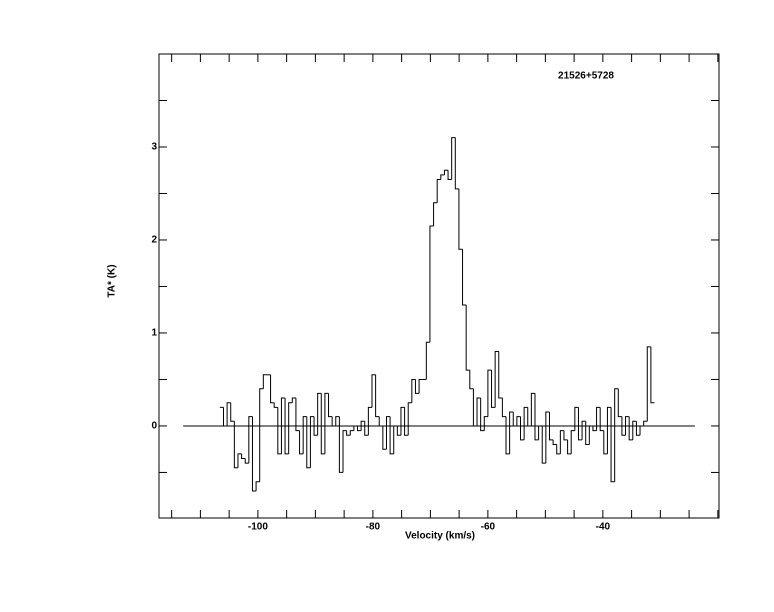 This screenshot has width=774, height=612. Describe the element at coordinates (154, 147) in the screenshot. I see `y-tick-label: 3` at that location.